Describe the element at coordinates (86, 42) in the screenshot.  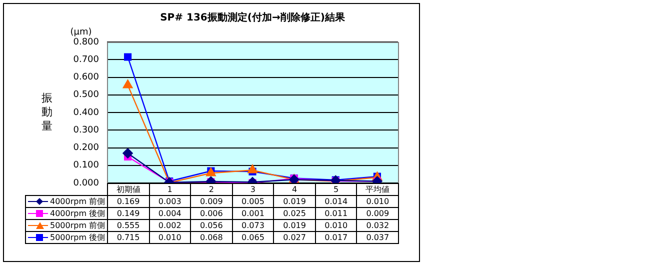
I see `y-tick-label: 0.800` at that location.